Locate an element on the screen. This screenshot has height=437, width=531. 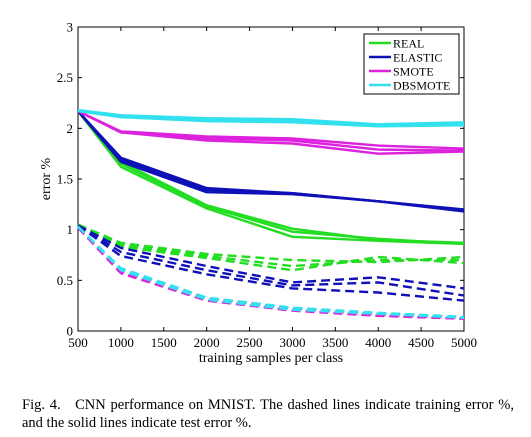
x-tick-label-3: 2000 is located at coordinates (207, 342).